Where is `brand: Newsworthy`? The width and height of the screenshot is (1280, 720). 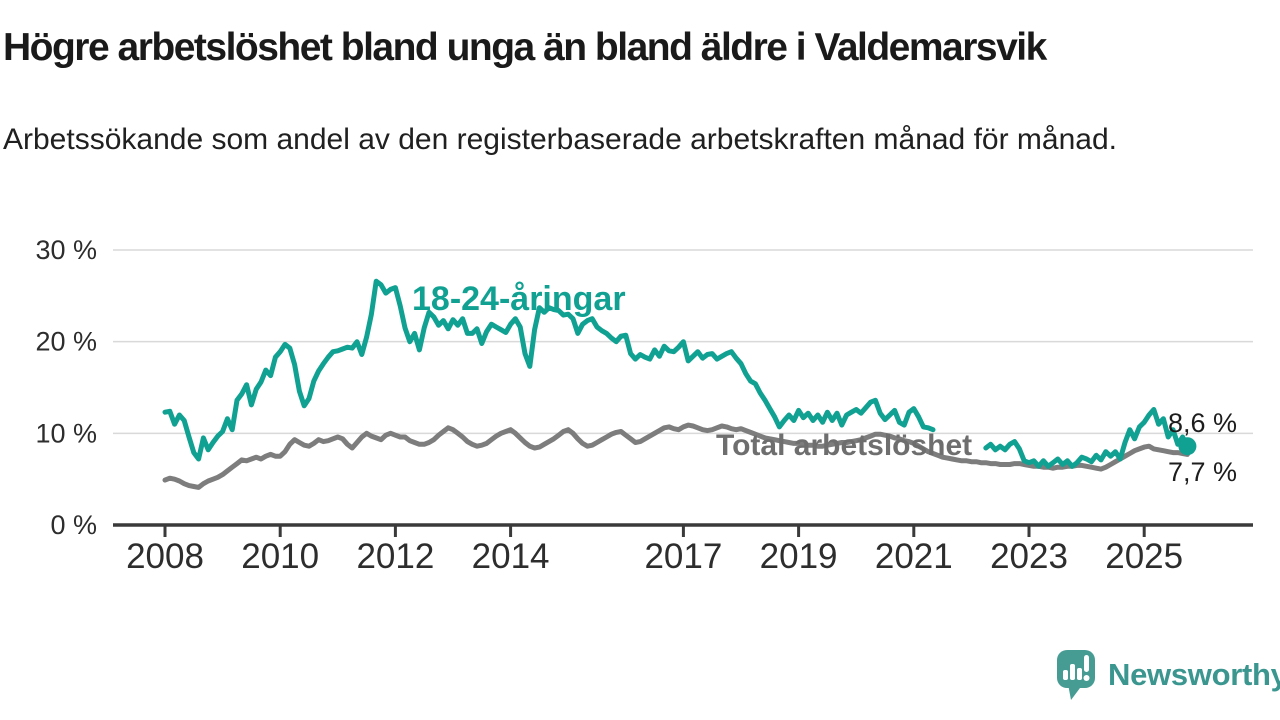 brand: Newsworthy is located at coordinates (1168, 679).